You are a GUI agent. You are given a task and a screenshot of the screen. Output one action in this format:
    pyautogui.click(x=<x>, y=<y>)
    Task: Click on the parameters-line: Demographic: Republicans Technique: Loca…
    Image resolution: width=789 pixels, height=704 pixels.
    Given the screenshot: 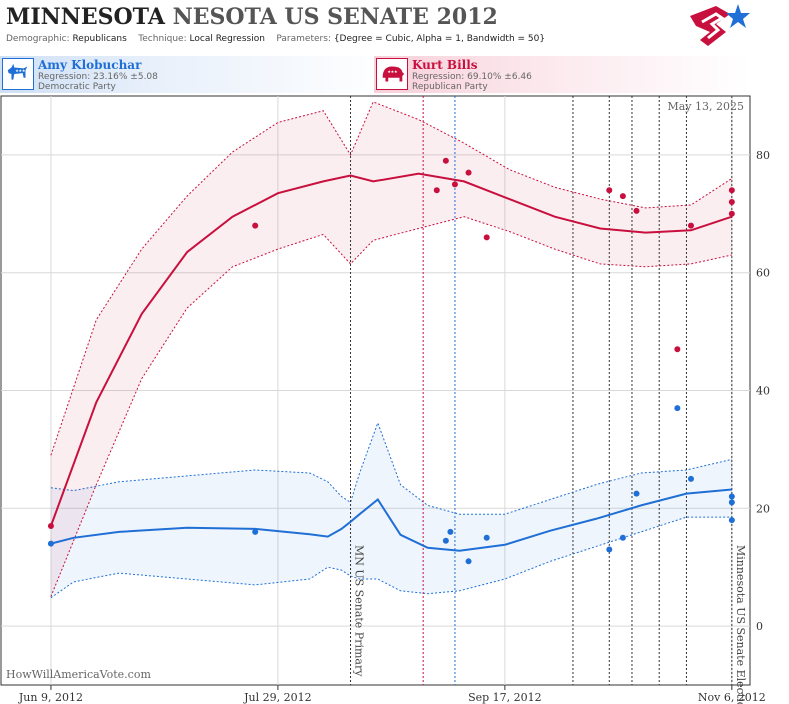 What is the action you would take?
    pyautogui.click(x=275, y=39)
    